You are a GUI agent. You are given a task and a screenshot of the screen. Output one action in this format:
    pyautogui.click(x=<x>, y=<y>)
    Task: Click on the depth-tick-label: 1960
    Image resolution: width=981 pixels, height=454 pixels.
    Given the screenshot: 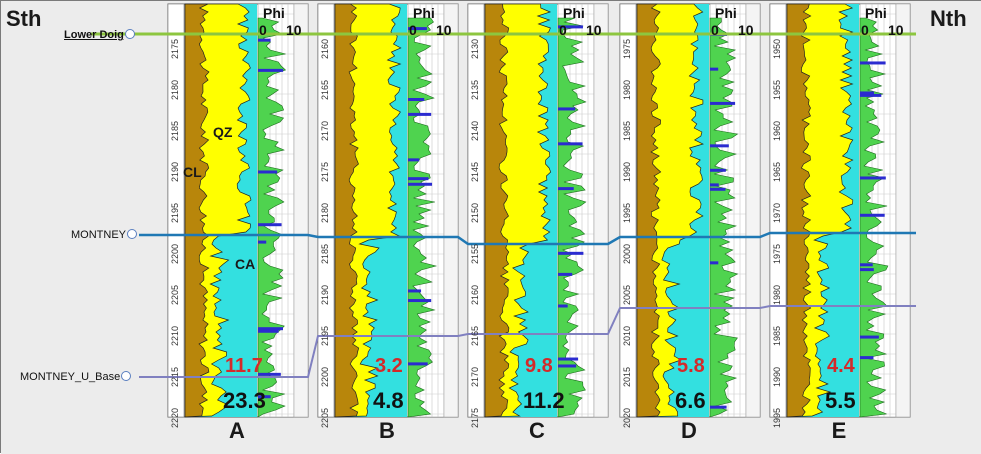 What is the action you would take?
    pyautogui.click(x=777, y=130)
    